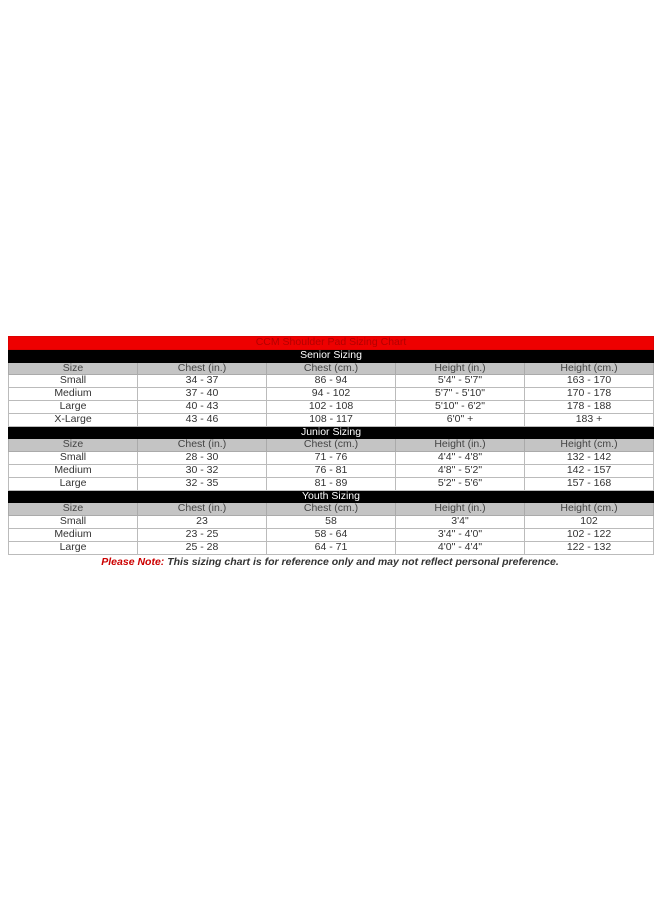 This screenshot has height=900, width=660. I want to click on table-cell: 122 - 132, so click(589, 547).